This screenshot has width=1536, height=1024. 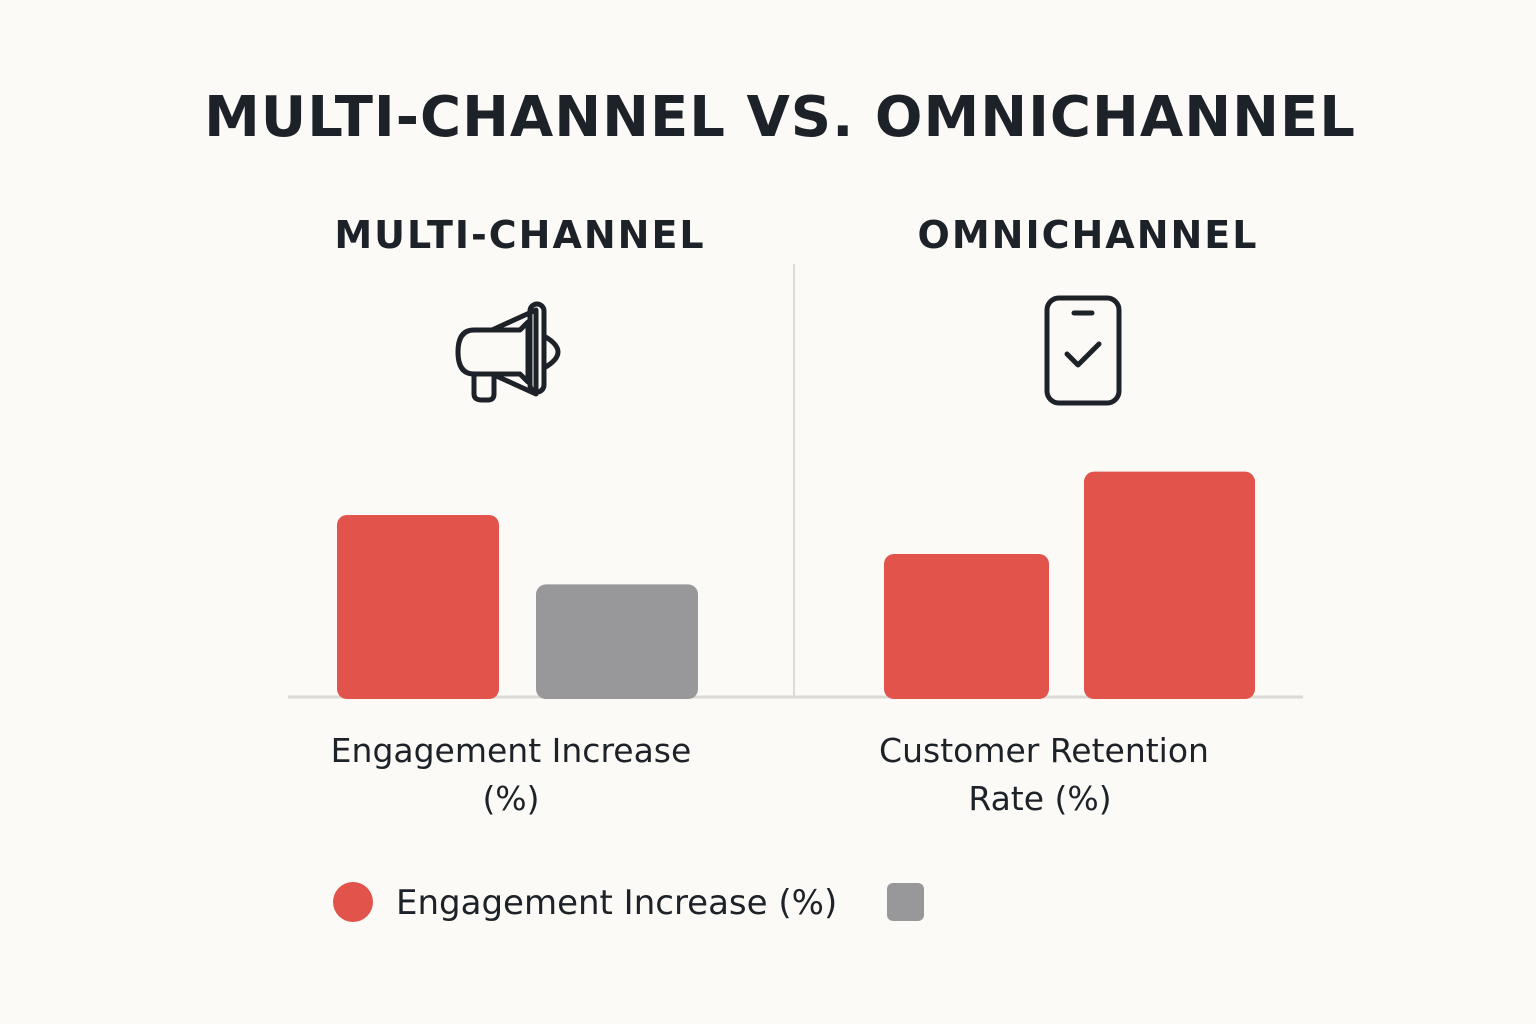 I want to click on legend: Engagement Increase (%), so click(x=628, y=902).